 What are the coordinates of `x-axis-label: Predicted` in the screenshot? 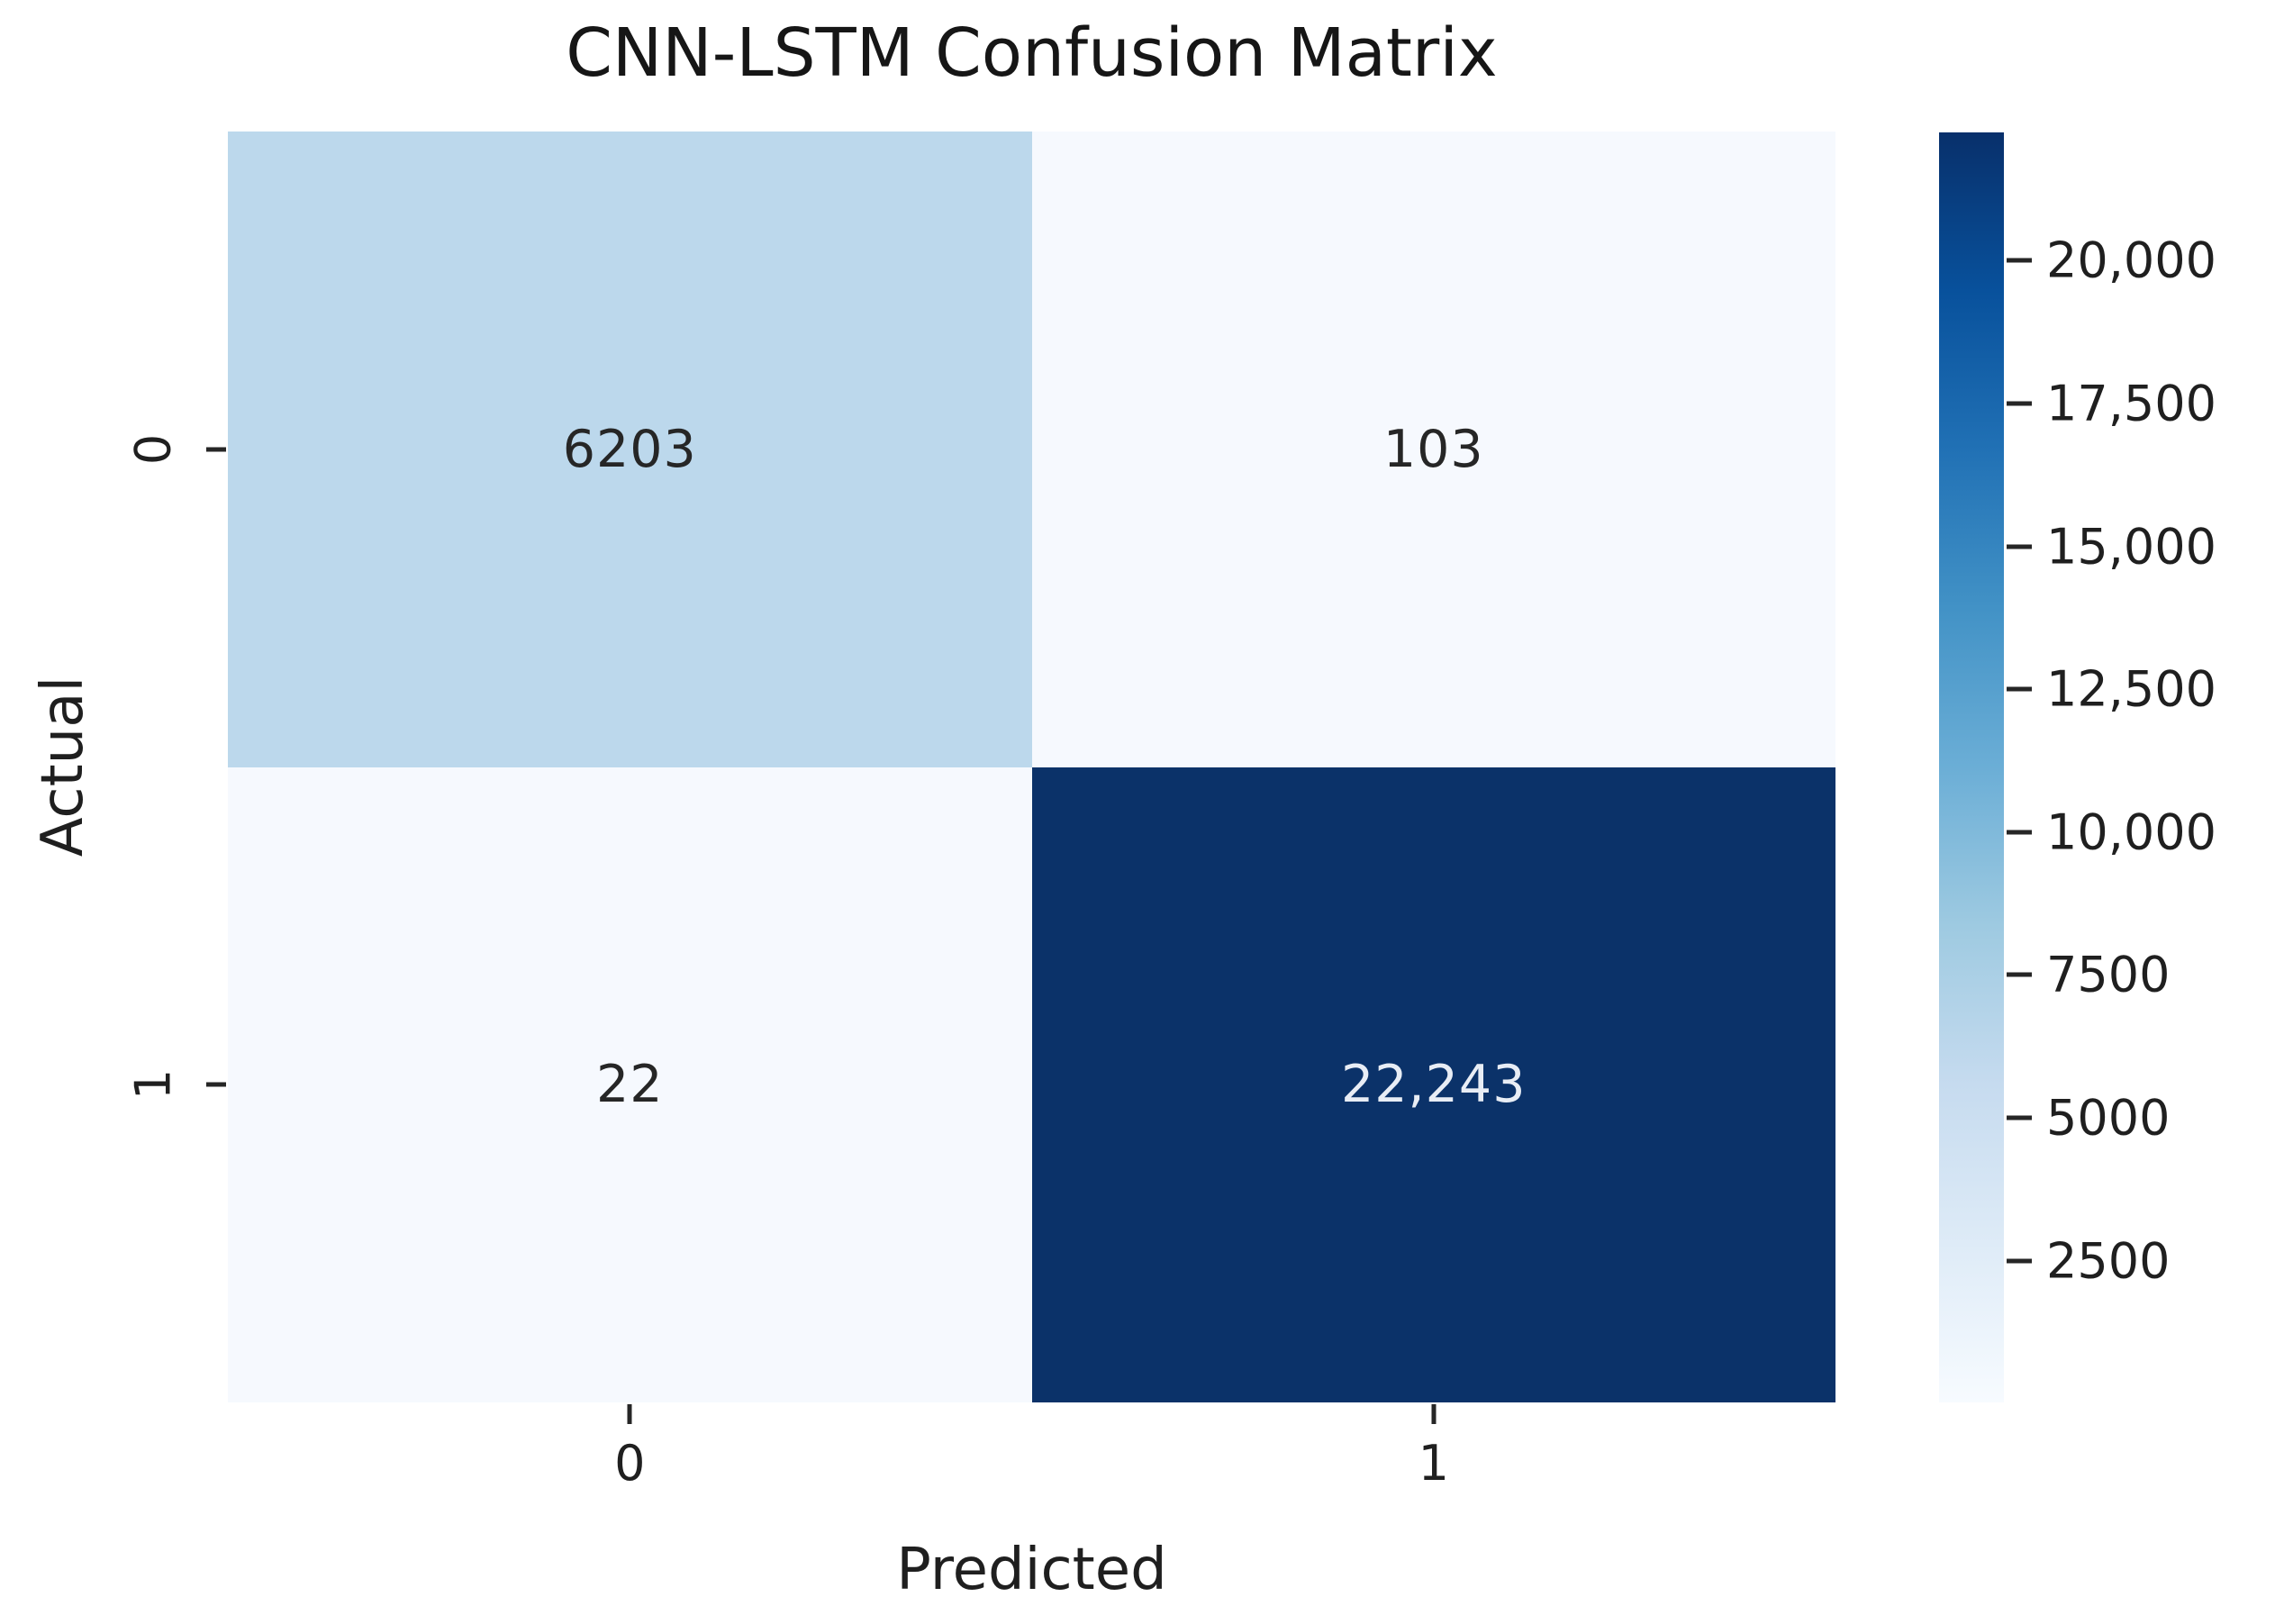 It's located at (1031, 1570).